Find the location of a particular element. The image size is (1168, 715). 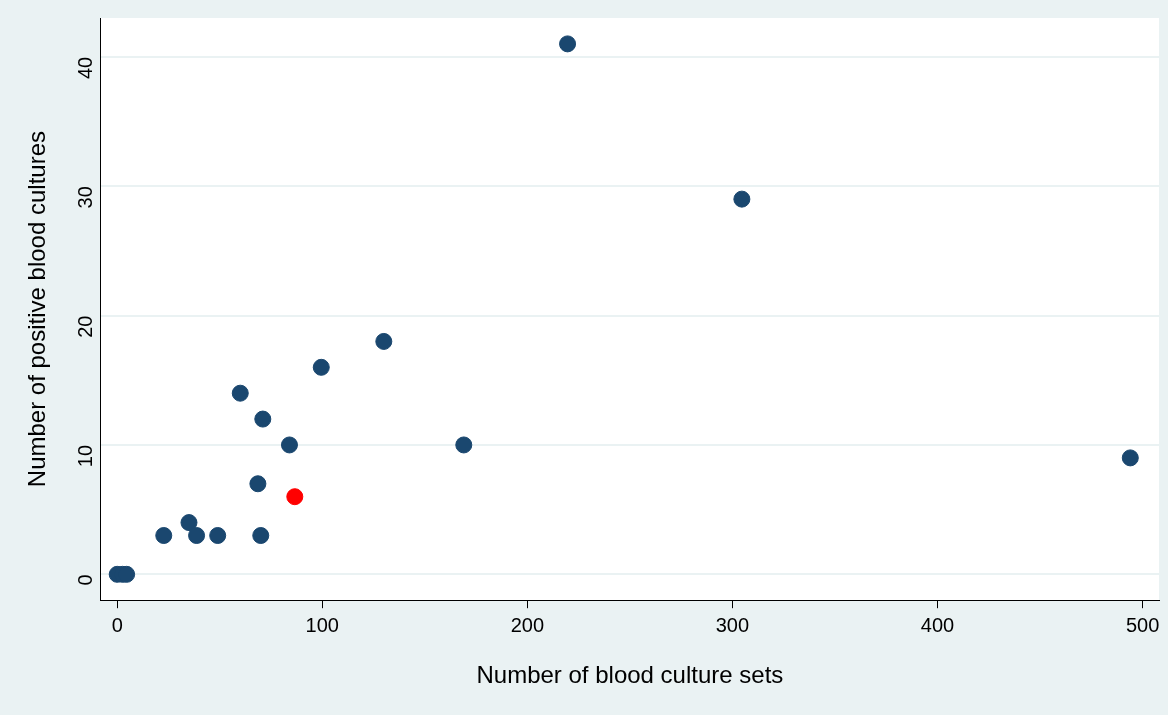

y-axis-title: Number of positive blood cultures is located at coordinates (37, 309).